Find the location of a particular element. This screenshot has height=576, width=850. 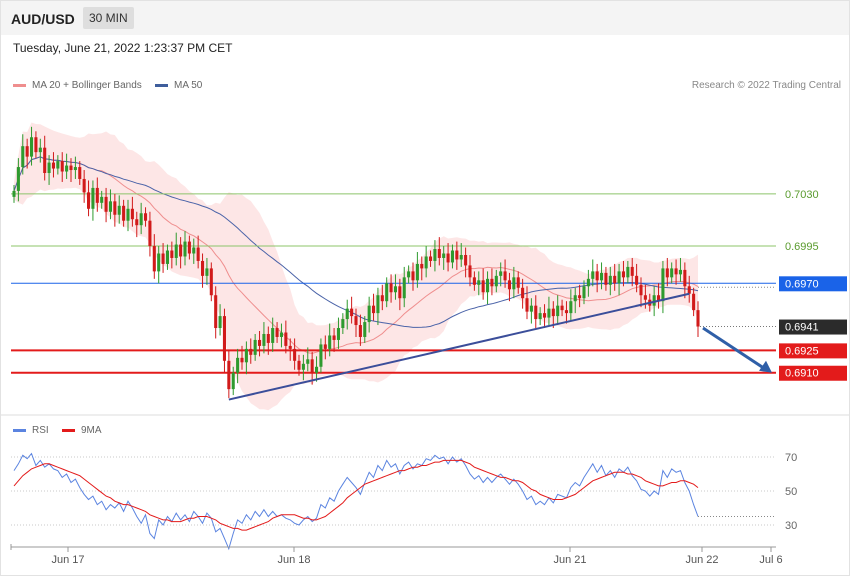

ma20-swatch is located at coordinates (19, 85).